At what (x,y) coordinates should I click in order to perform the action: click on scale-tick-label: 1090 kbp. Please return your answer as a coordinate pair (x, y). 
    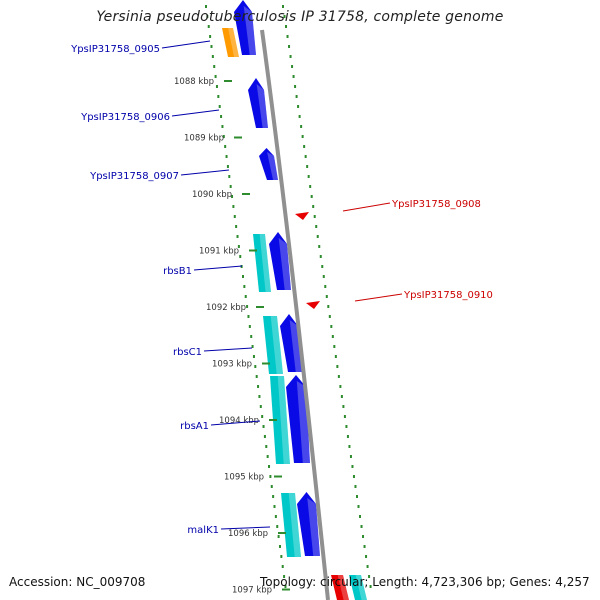
    Looking at the image, I should click on (212, 195).